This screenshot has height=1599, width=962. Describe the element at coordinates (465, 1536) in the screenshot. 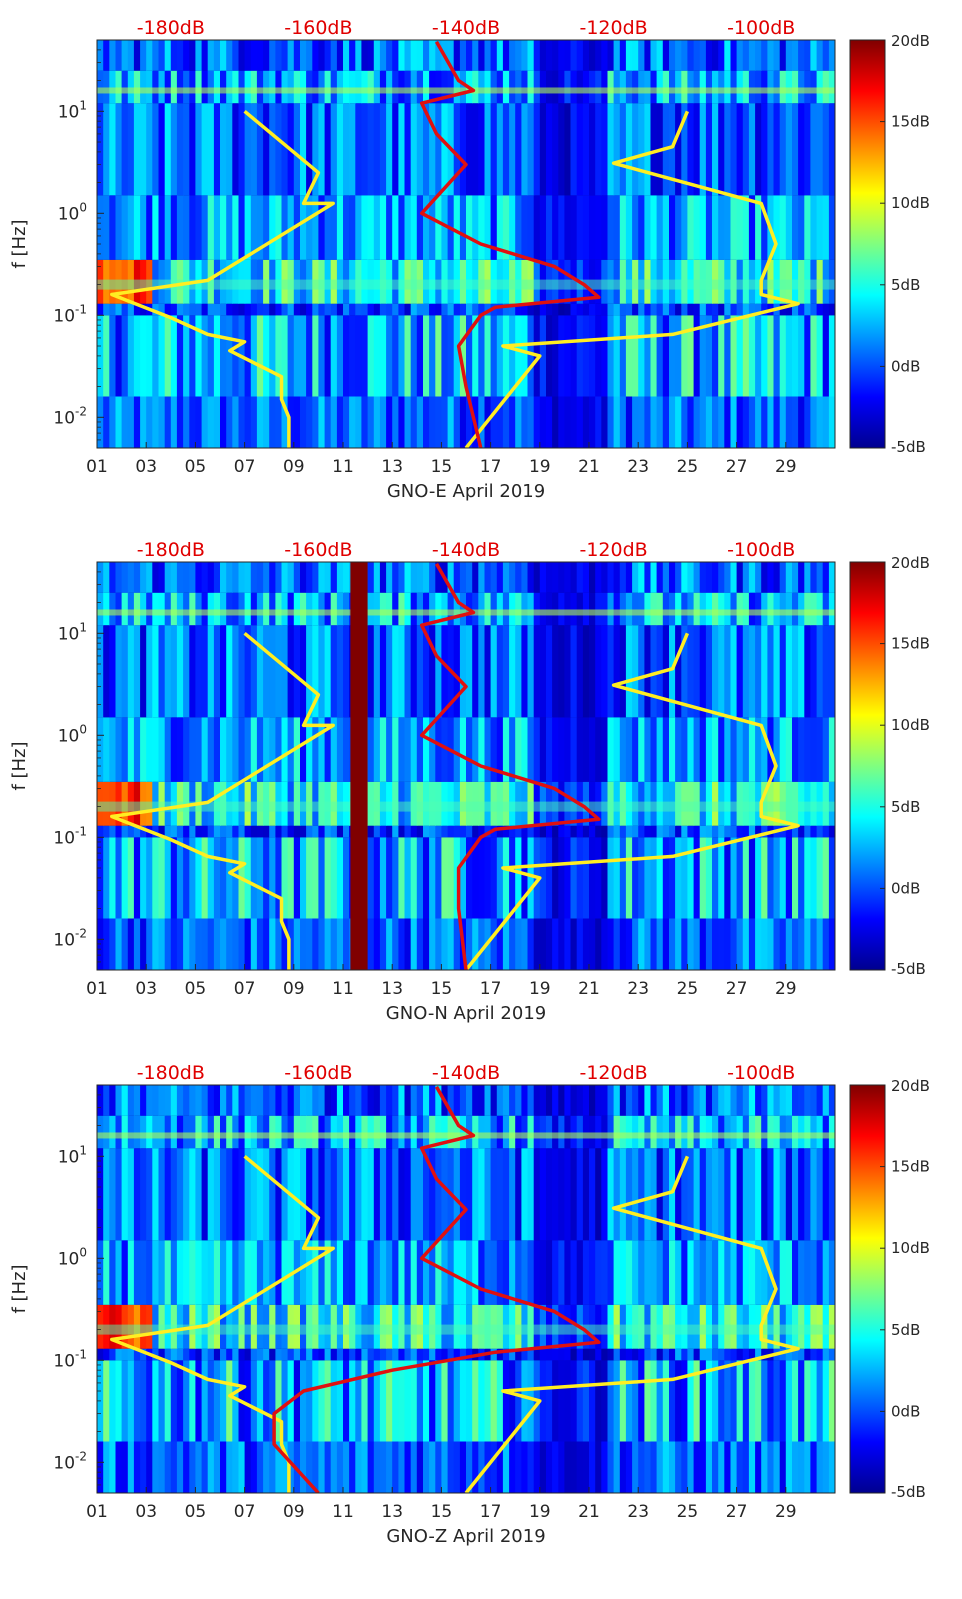

I see `x-axis-label: GNO-Z April 2019` at that location.